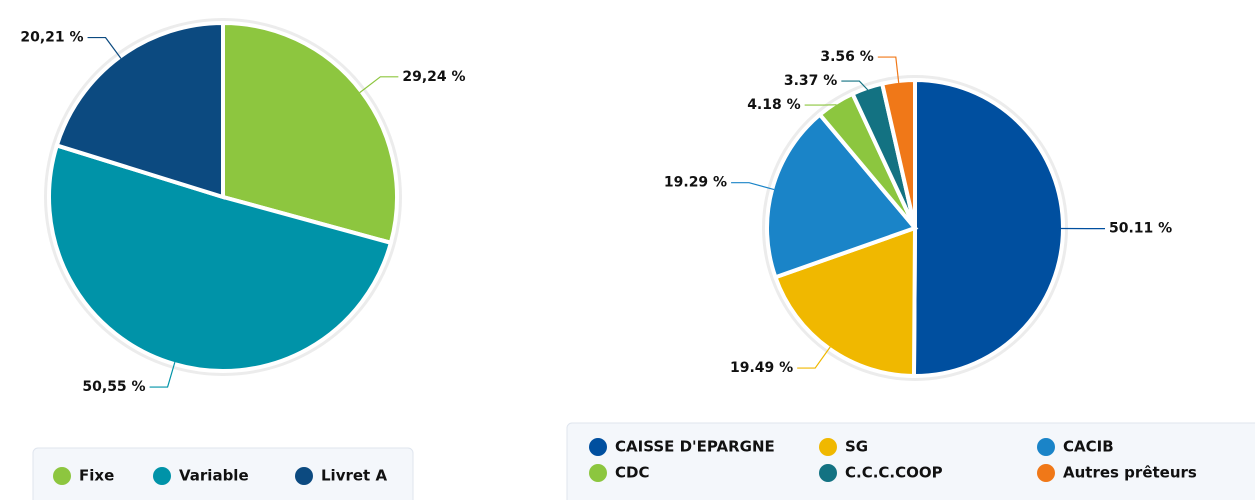 This screenshot has width=1255, height=500. What do you see at coordinates (214, 476) in the screenshot?
I see `legend-label: Variable` at bounding box center [214, 476].